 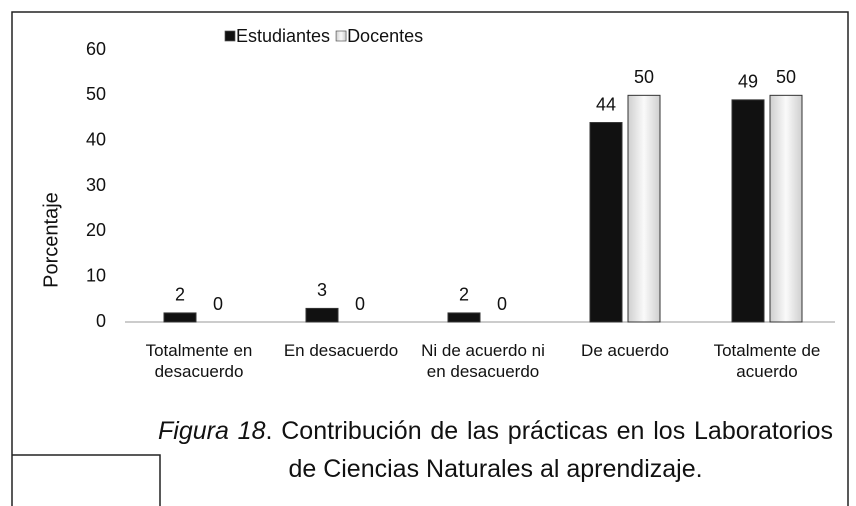 What do you see at coordinates (322, 290) in the screenshot?
I see `data-label: 3` at bounding box center [322, 290].